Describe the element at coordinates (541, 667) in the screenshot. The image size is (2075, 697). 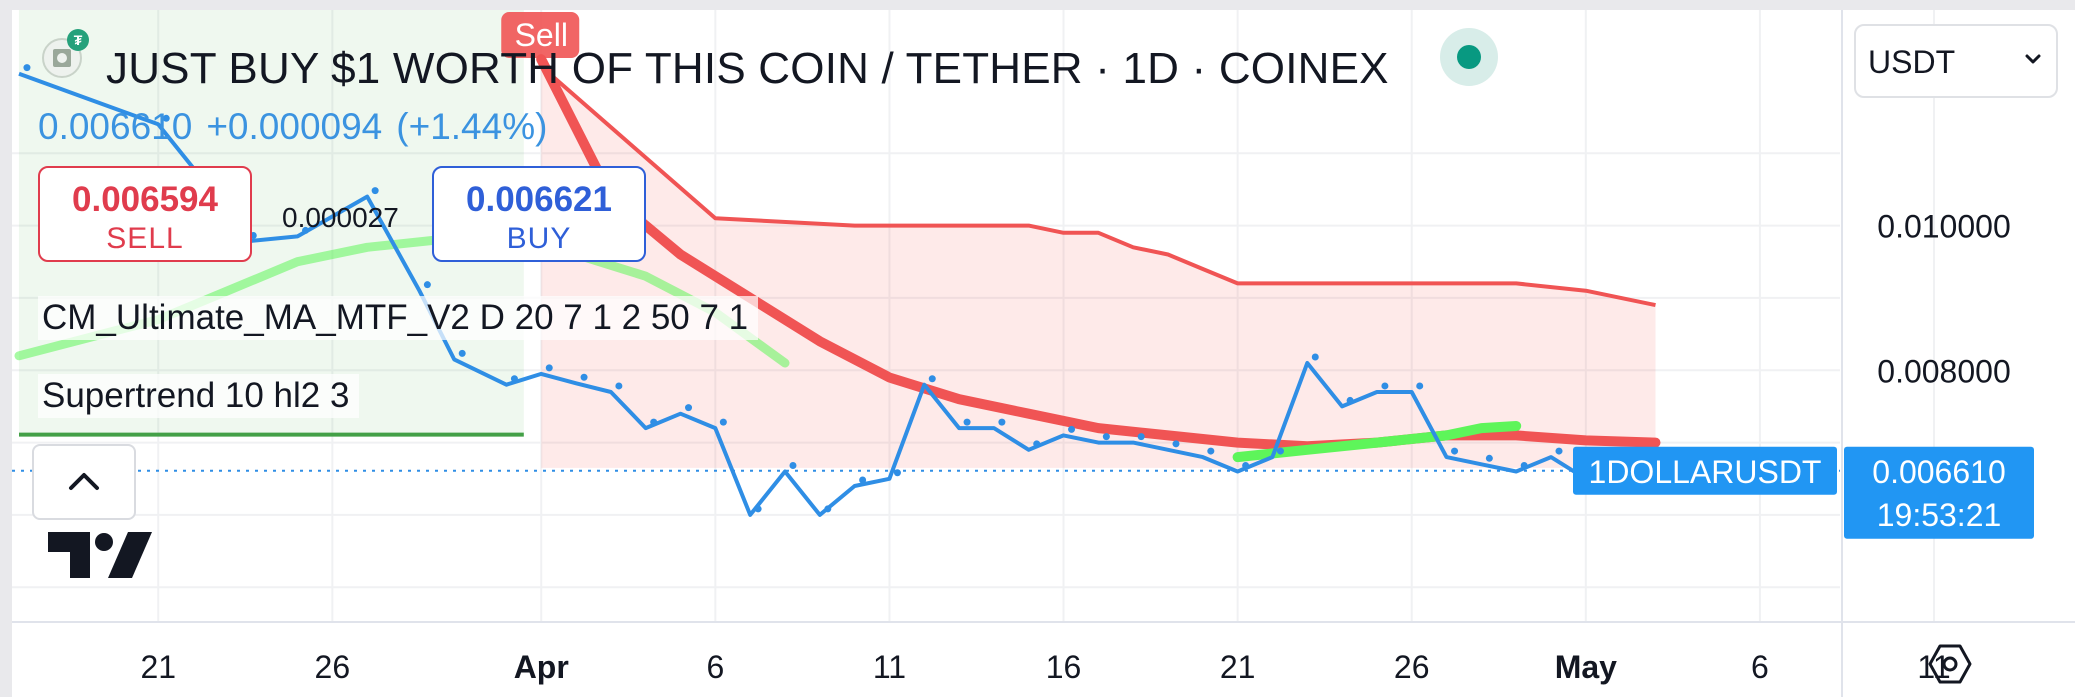
I see `x-tick-label: Apr` at that location.